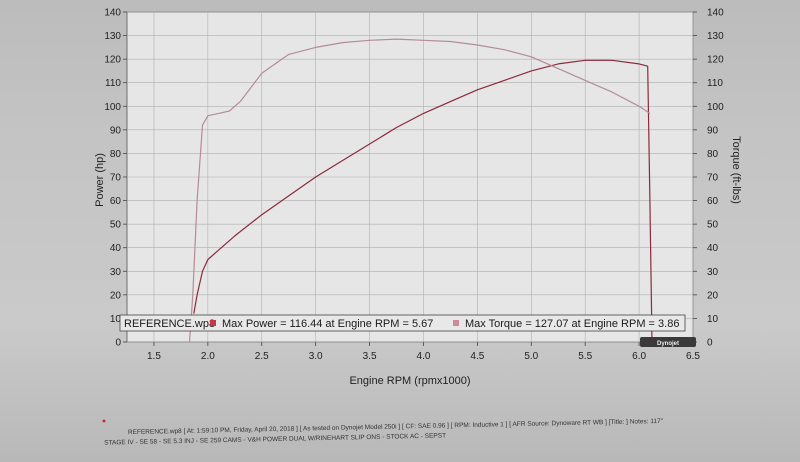 The image size is (800, 462). I want to click on x-tick-label: 6.0, so click(639, 356).